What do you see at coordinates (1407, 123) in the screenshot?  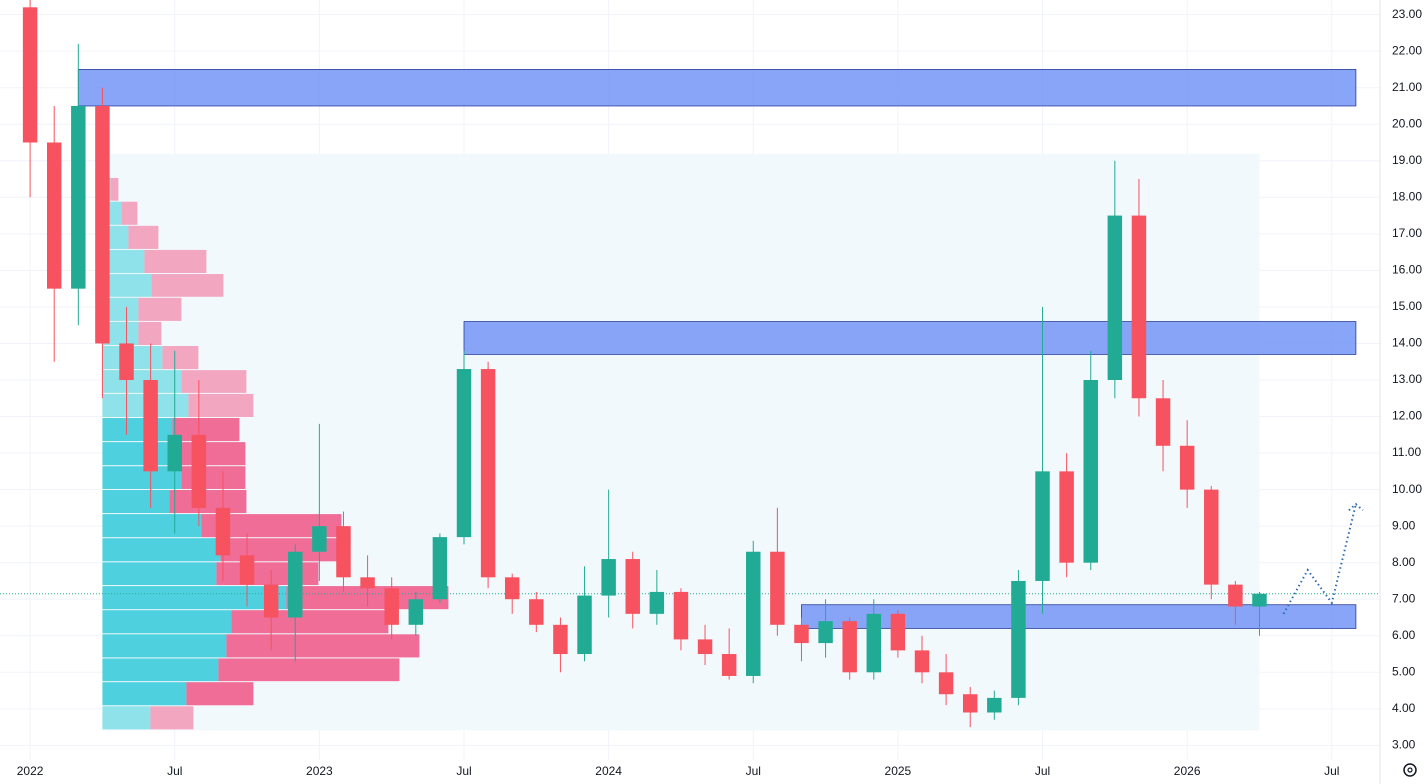 I see `y-tick-label: 20.00` at bounding box center [1407, 123].